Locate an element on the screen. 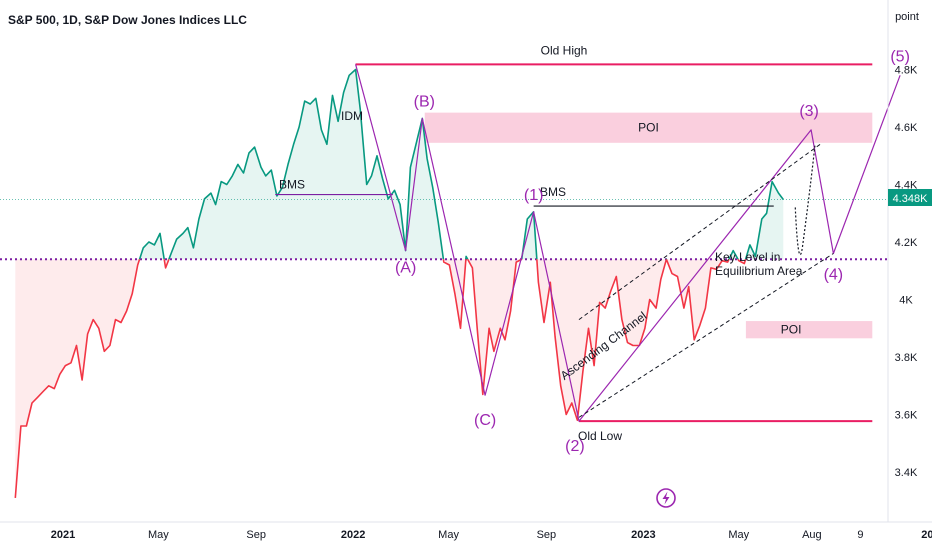 The height and width of the screenshot is (550, 932). current-price-label: 4.348K is located at coordinates (911, 199).